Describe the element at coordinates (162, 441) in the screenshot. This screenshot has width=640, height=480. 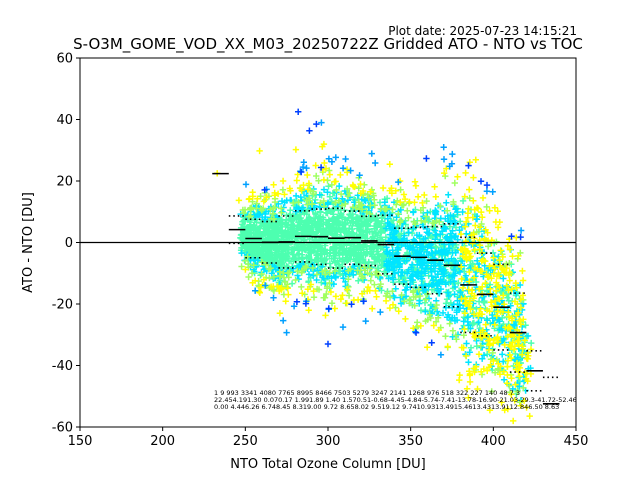
I see `x-tick-label: 200` at that location.